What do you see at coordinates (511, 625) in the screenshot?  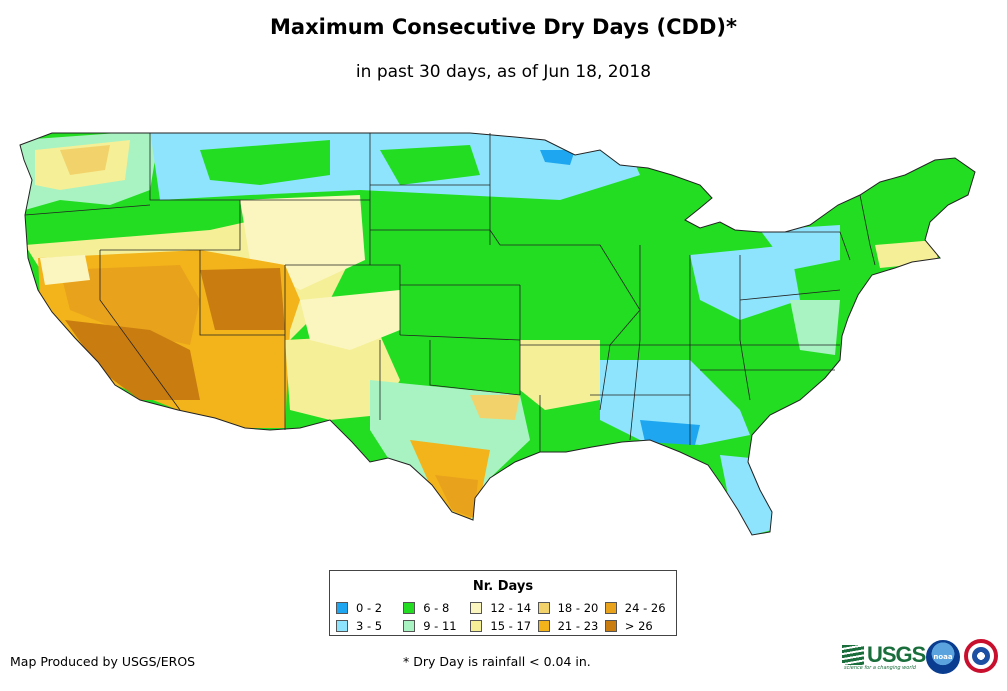 I see `legend-label: 15 - 17` at bounding box center [511, 625].